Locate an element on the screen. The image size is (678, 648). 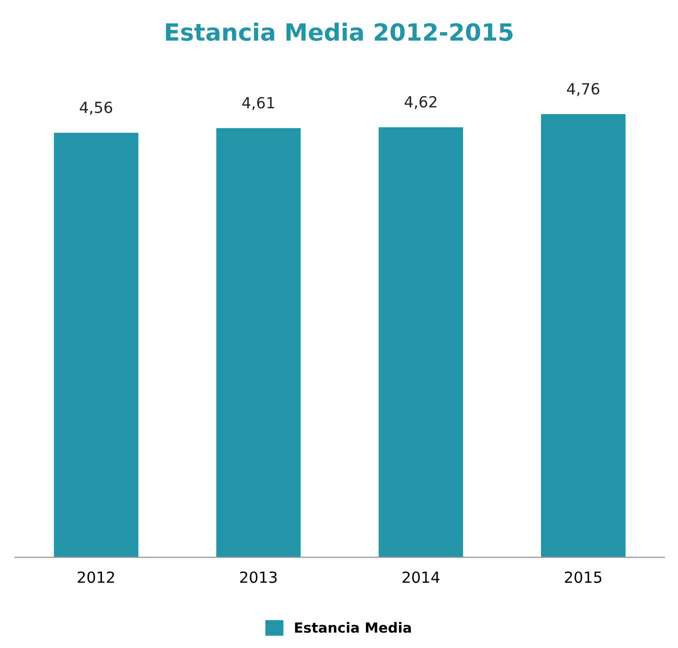
x-tick-label: 2013 is located at coordinates (258, 577).